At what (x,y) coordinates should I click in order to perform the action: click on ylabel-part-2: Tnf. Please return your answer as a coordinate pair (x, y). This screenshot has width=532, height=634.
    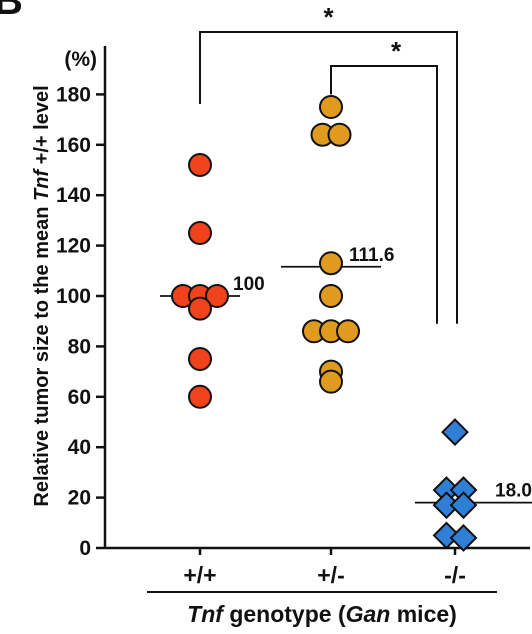
    Looking at the image, I should click on (42, 184).